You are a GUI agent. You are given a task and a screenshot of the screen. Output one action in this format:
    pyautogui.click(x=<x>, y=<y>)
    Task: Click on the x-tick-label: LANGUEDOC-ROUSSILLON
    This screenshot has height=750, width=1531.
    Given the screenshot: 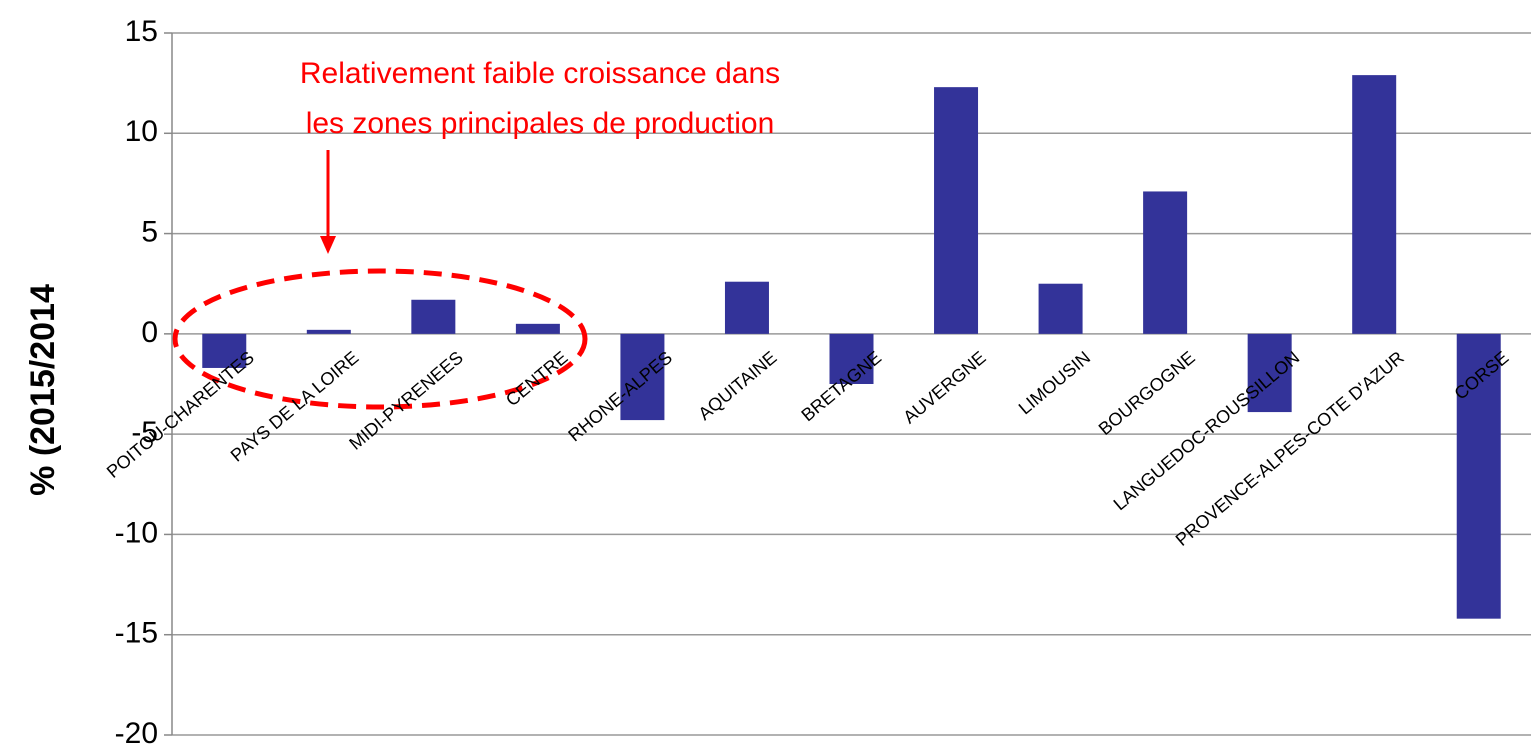 What is the action you would take?
    pyautogui.click(x=1207, y=430)
    